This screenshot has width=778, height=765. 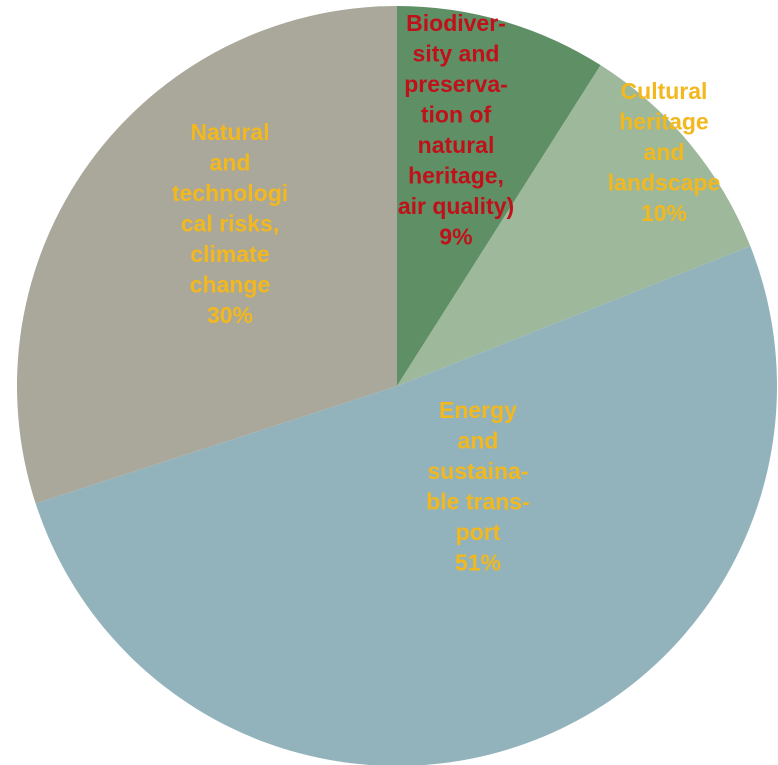 What do you see at coordinates (663, 122) in the screenshot?
I see `slice-label-line: heritage` at bounding box center [663, 122].